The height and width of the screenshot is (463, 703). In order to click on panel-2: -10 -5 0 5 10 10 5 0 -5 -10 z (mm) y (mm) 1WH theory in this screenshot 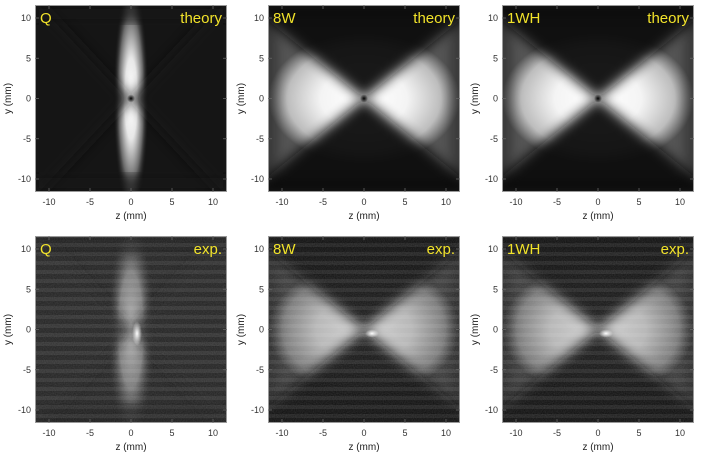, I will do `click(582, 113)`.